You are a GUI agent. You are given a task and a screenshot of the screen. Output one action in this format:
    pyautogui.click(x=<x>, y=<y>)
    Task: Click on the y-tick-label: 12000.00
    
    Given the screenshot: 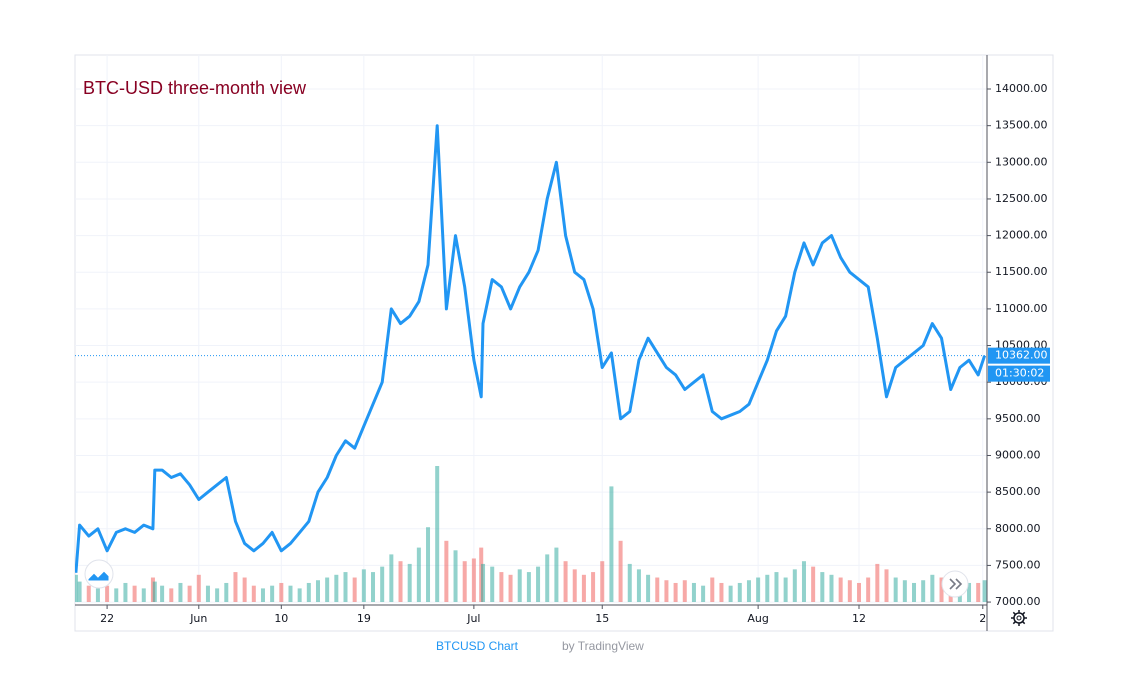 What is the action you would take?
    pyautogui.click(x=1021, y=235)
    